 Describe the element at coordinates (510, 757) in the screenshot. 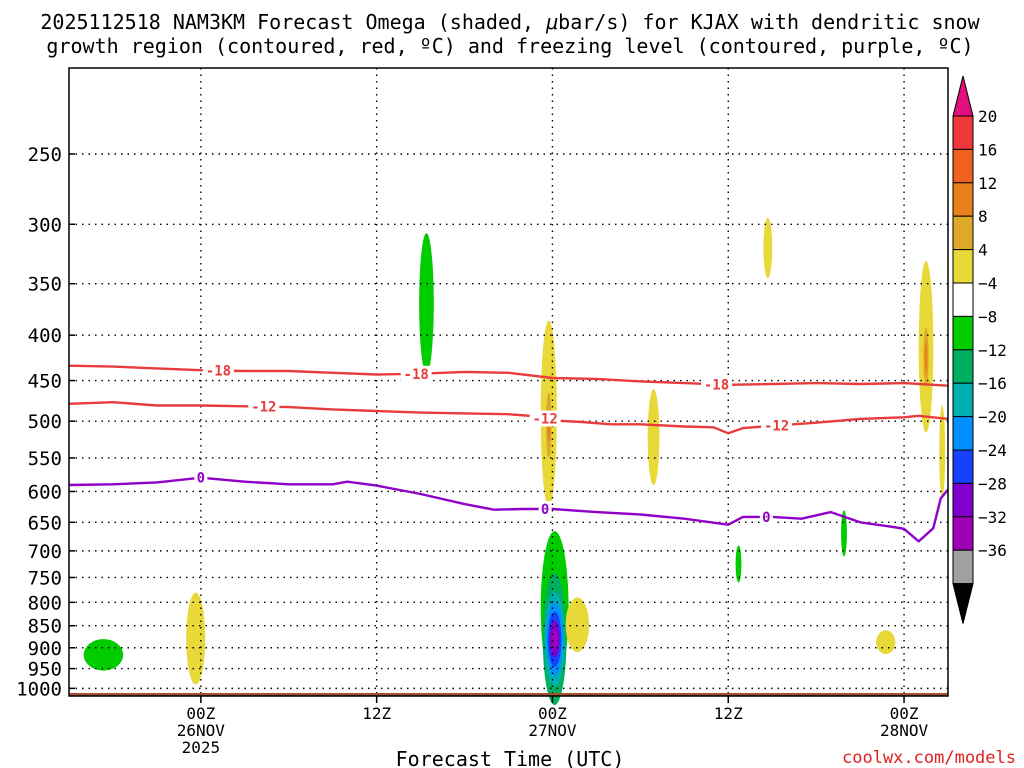

I see `x-axis-label: Forecast Time (UTC)` at that location.